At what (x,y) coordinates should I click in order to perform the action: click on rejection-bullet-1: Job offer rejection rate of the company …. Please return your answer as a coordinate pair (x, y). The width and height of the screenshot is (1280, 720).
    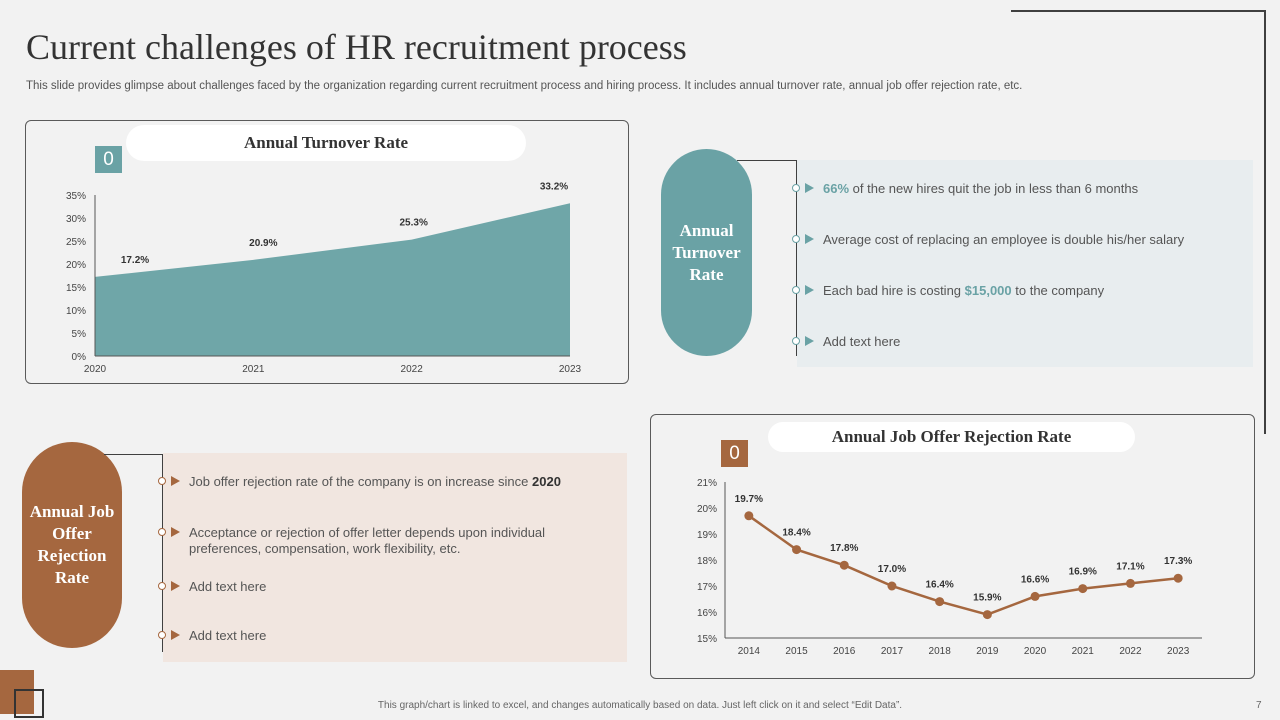
    Looking at the image, I should click on (379, 482).